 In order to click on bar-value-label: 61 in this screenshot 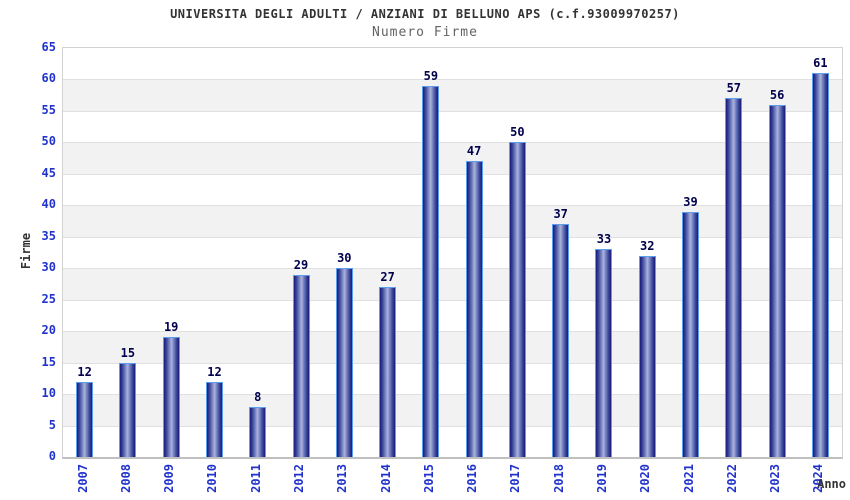, I will do `click(820, 63)`.